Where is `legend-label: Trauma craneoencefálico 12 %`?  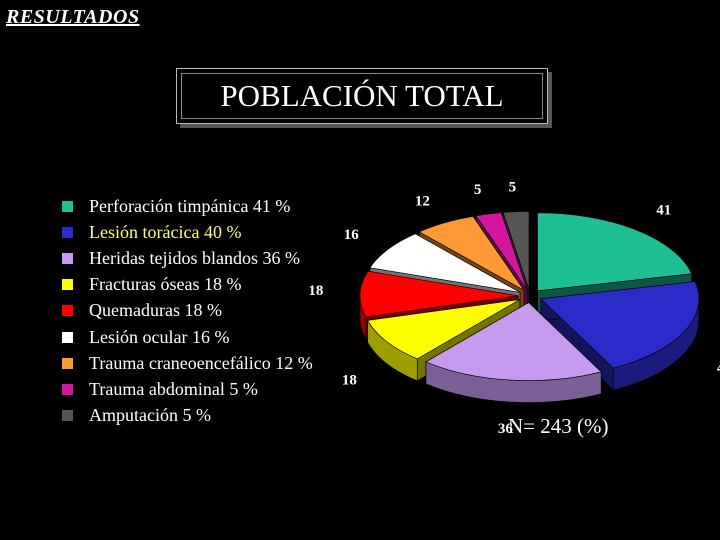
legend-label: Trauma craneoencefálico 12 % is located at coordinates (201, 362).